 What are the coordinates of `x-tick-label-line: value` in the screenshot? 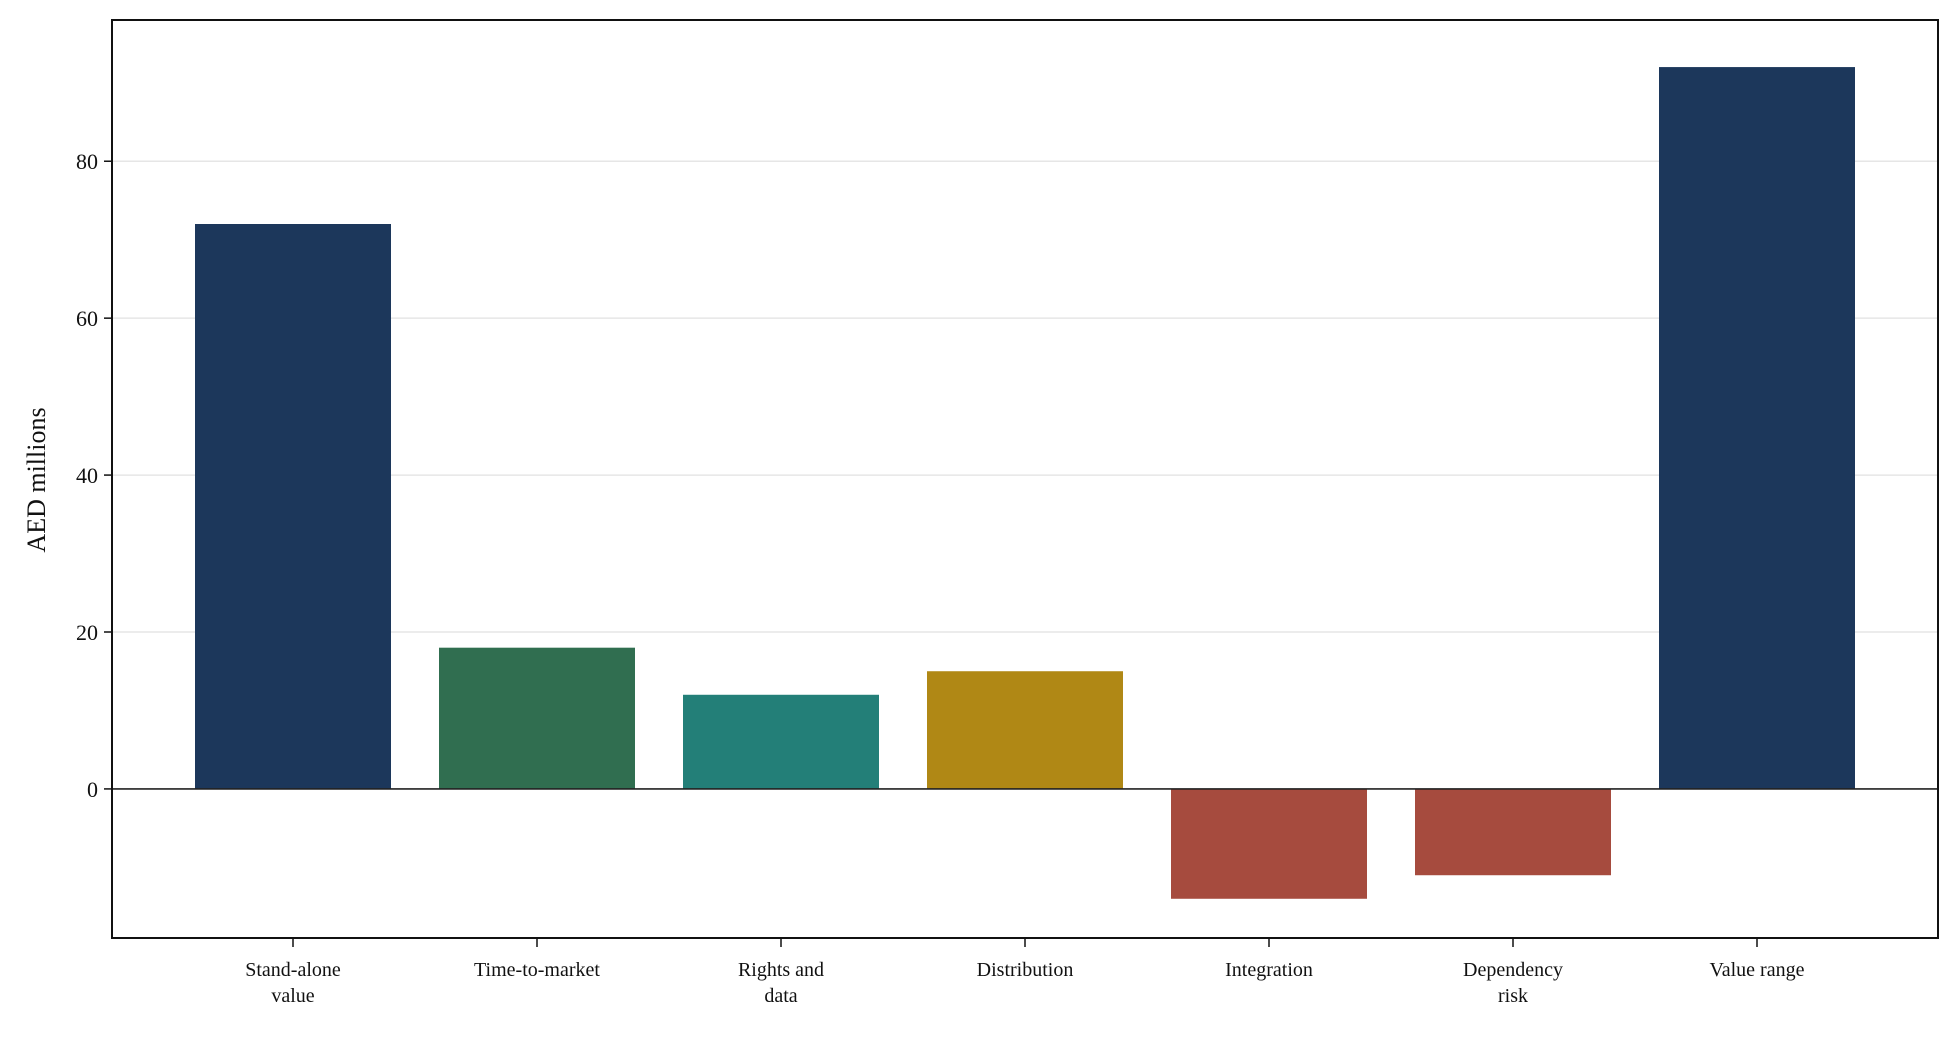 It's located at (292, 996).